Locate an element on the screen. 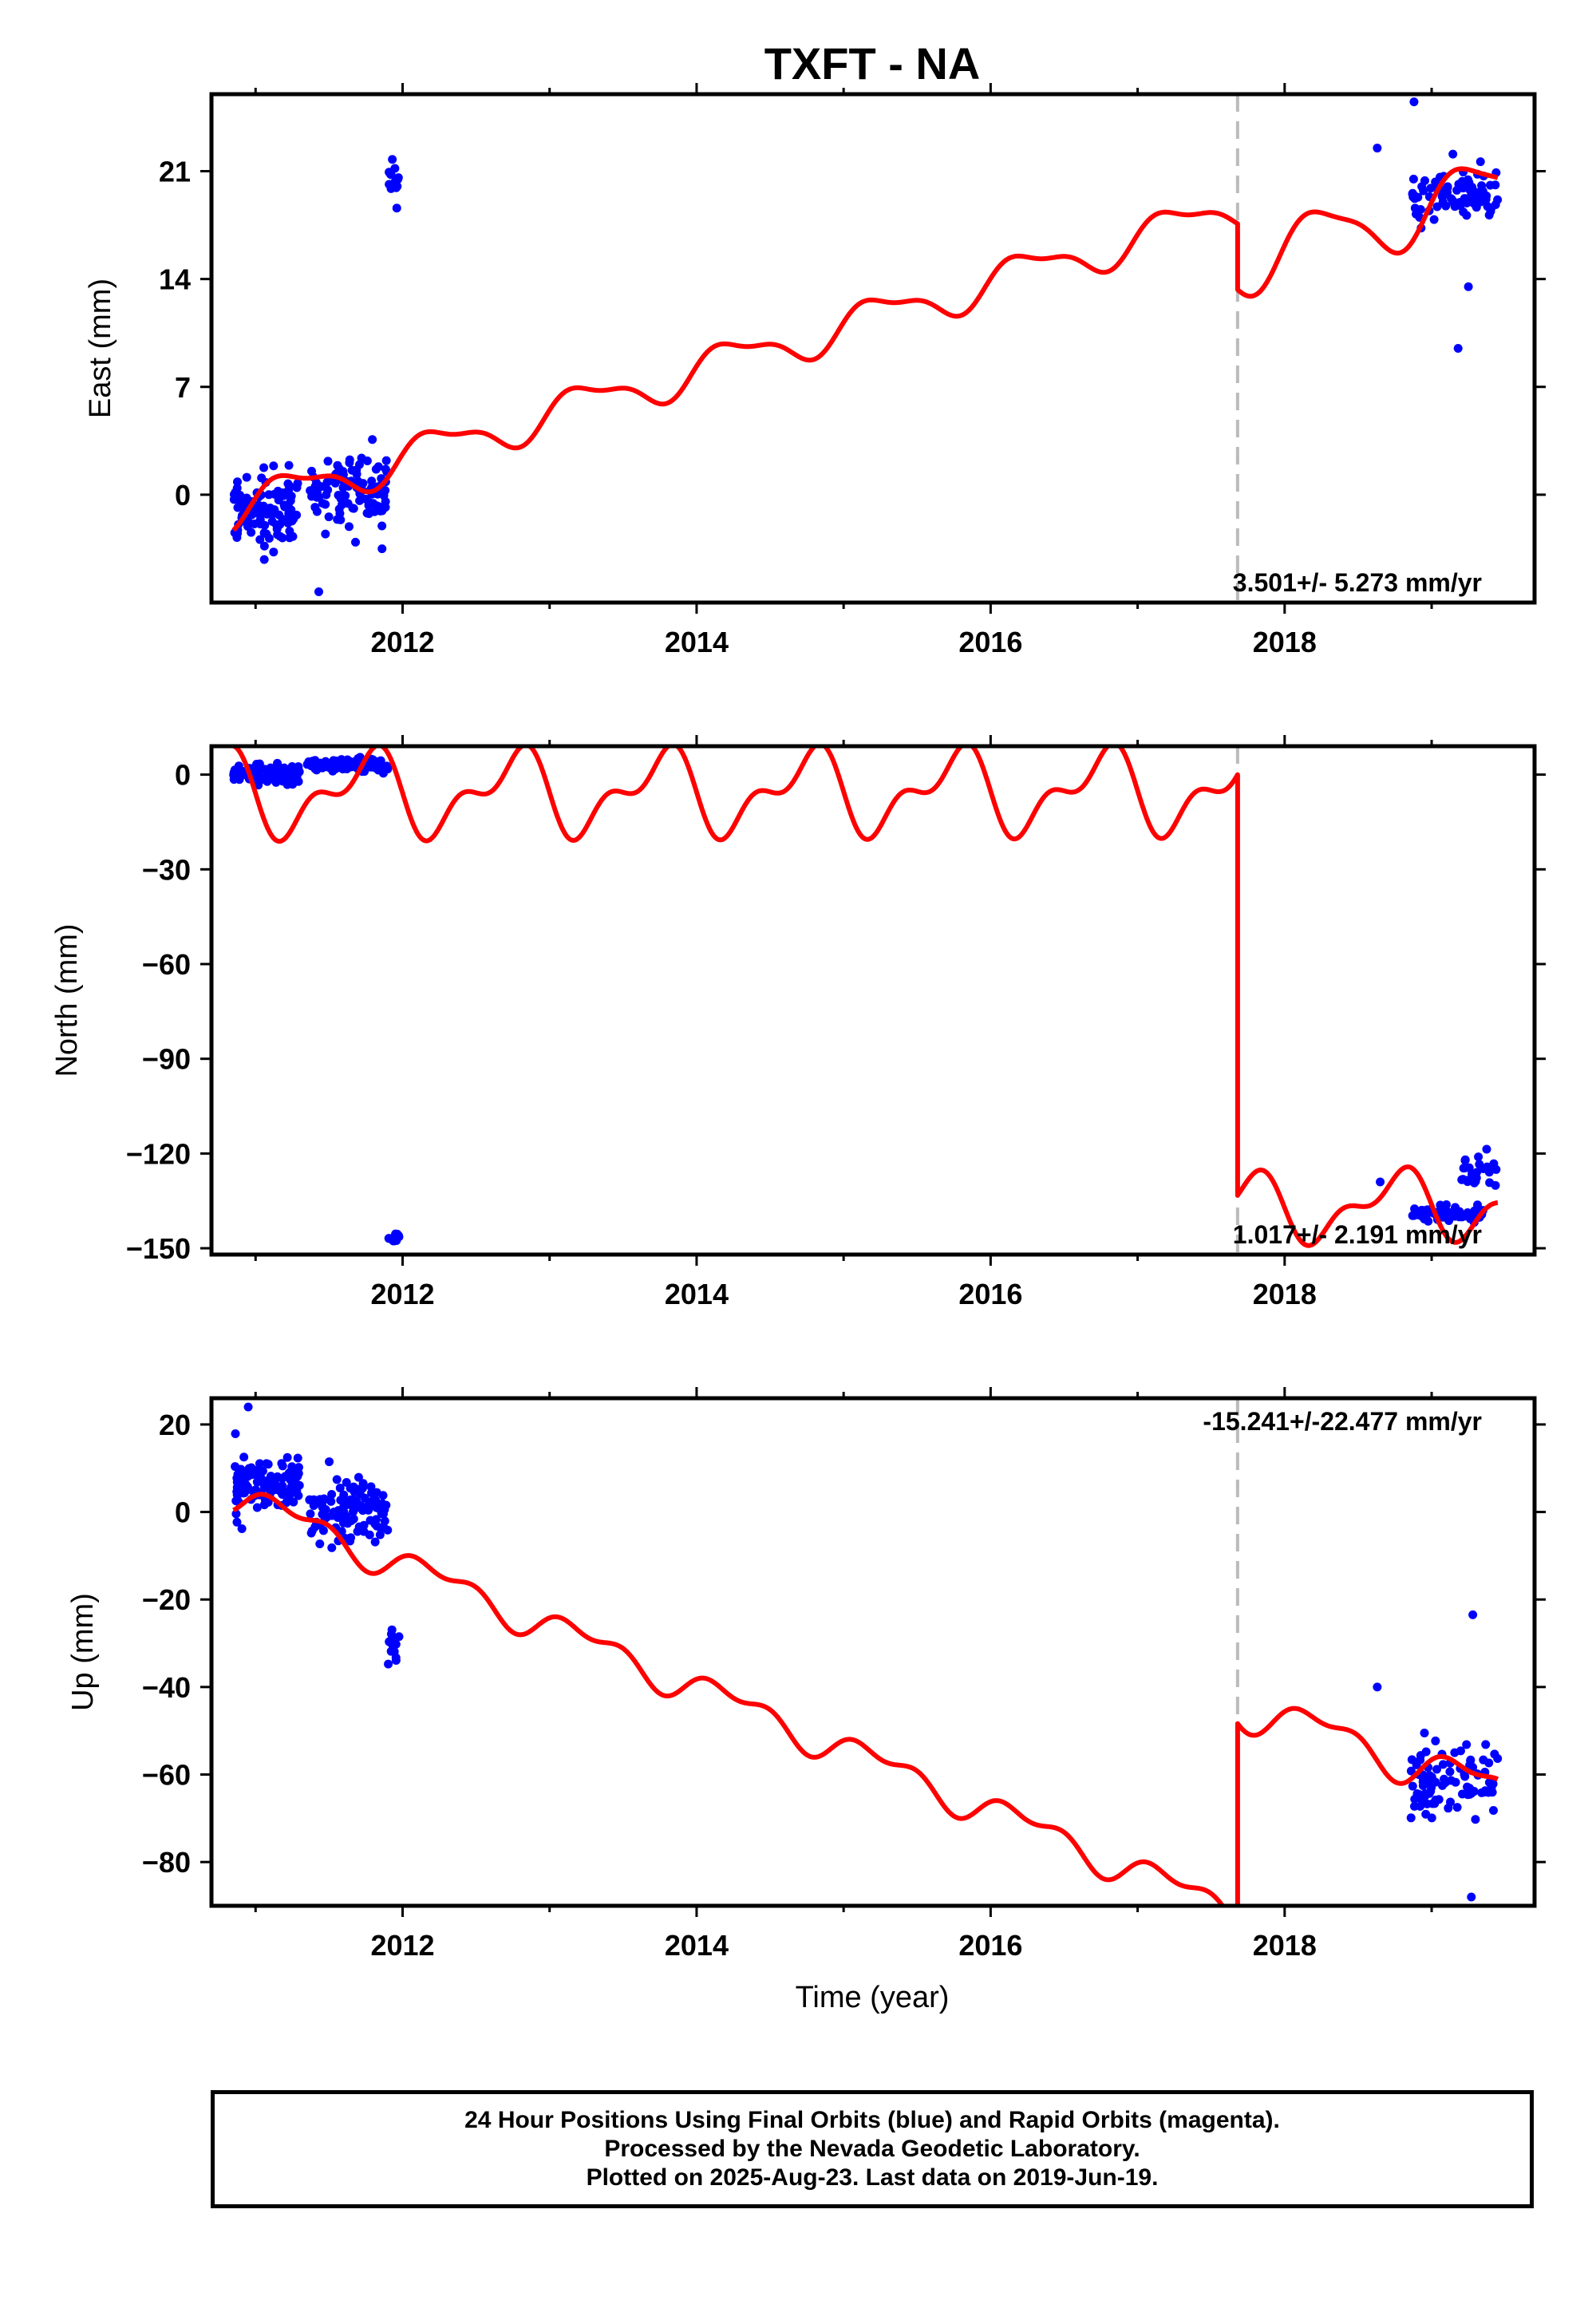 The image size is (1596, 2316). y-tick-label: −30 is located at coordinates (166, 869).